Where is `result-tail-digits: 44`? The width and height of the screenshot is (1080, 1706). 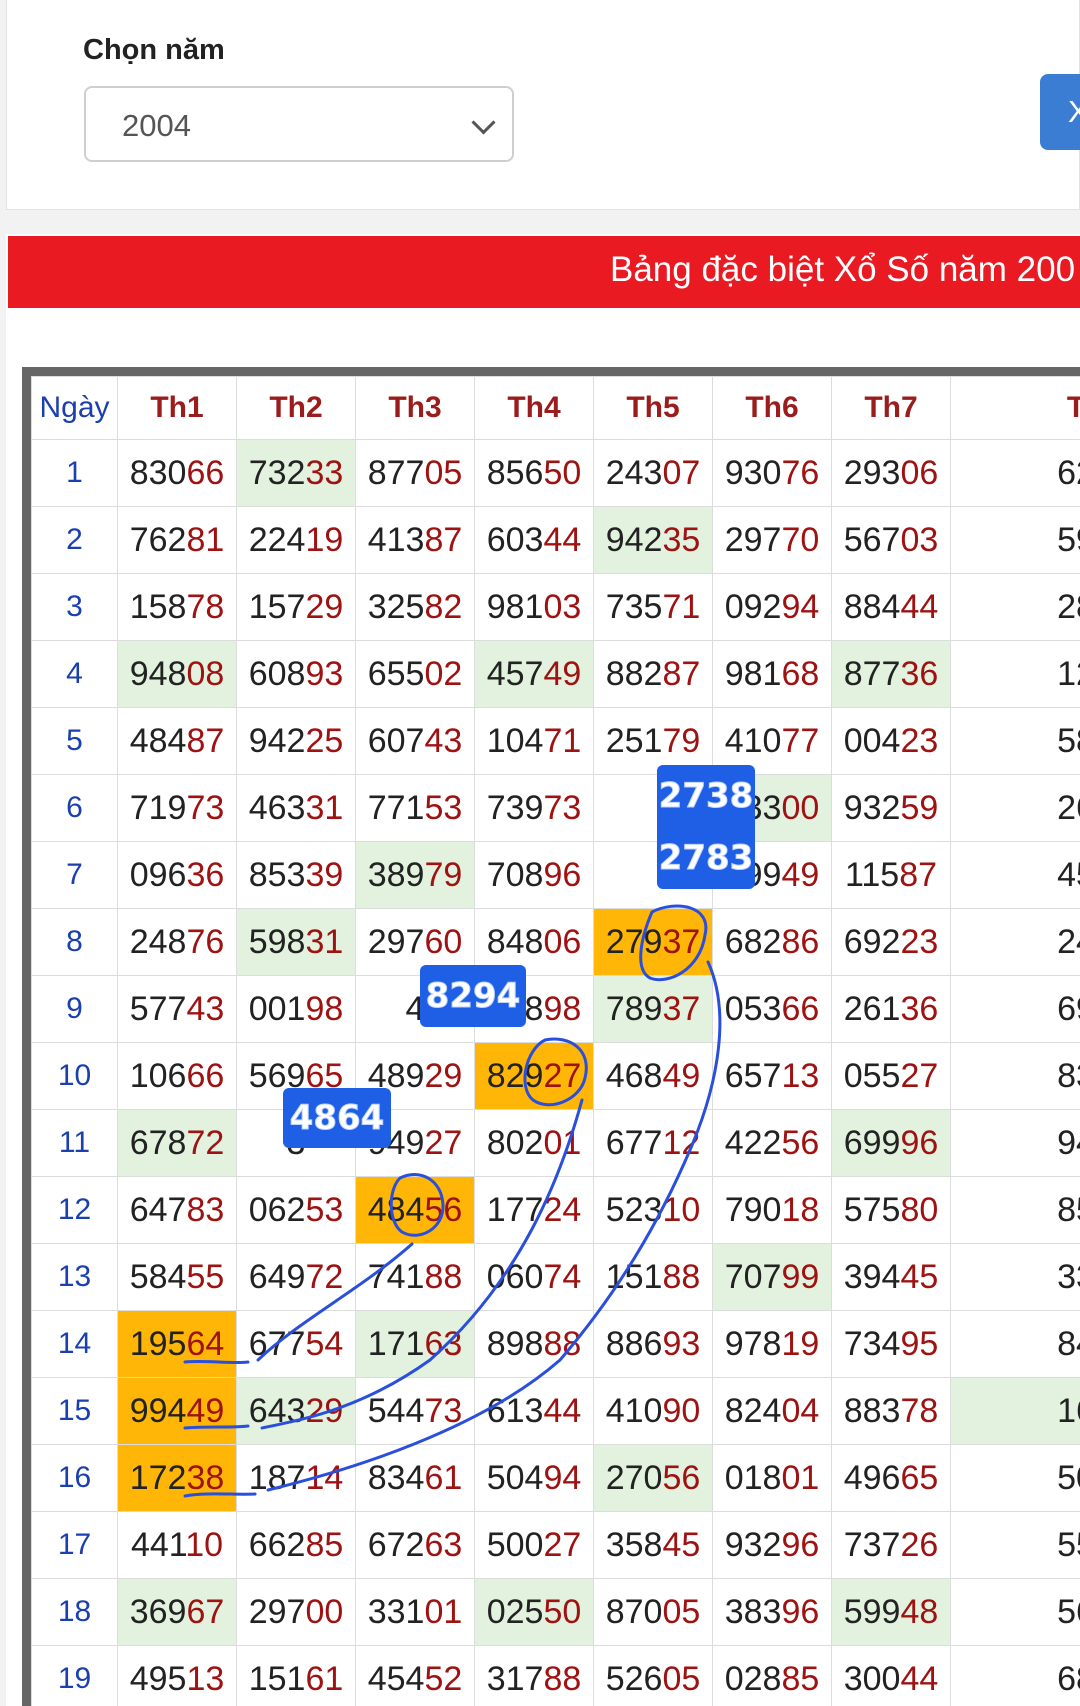
result-tail-digits: 44 is located at coordinates (919, 606).